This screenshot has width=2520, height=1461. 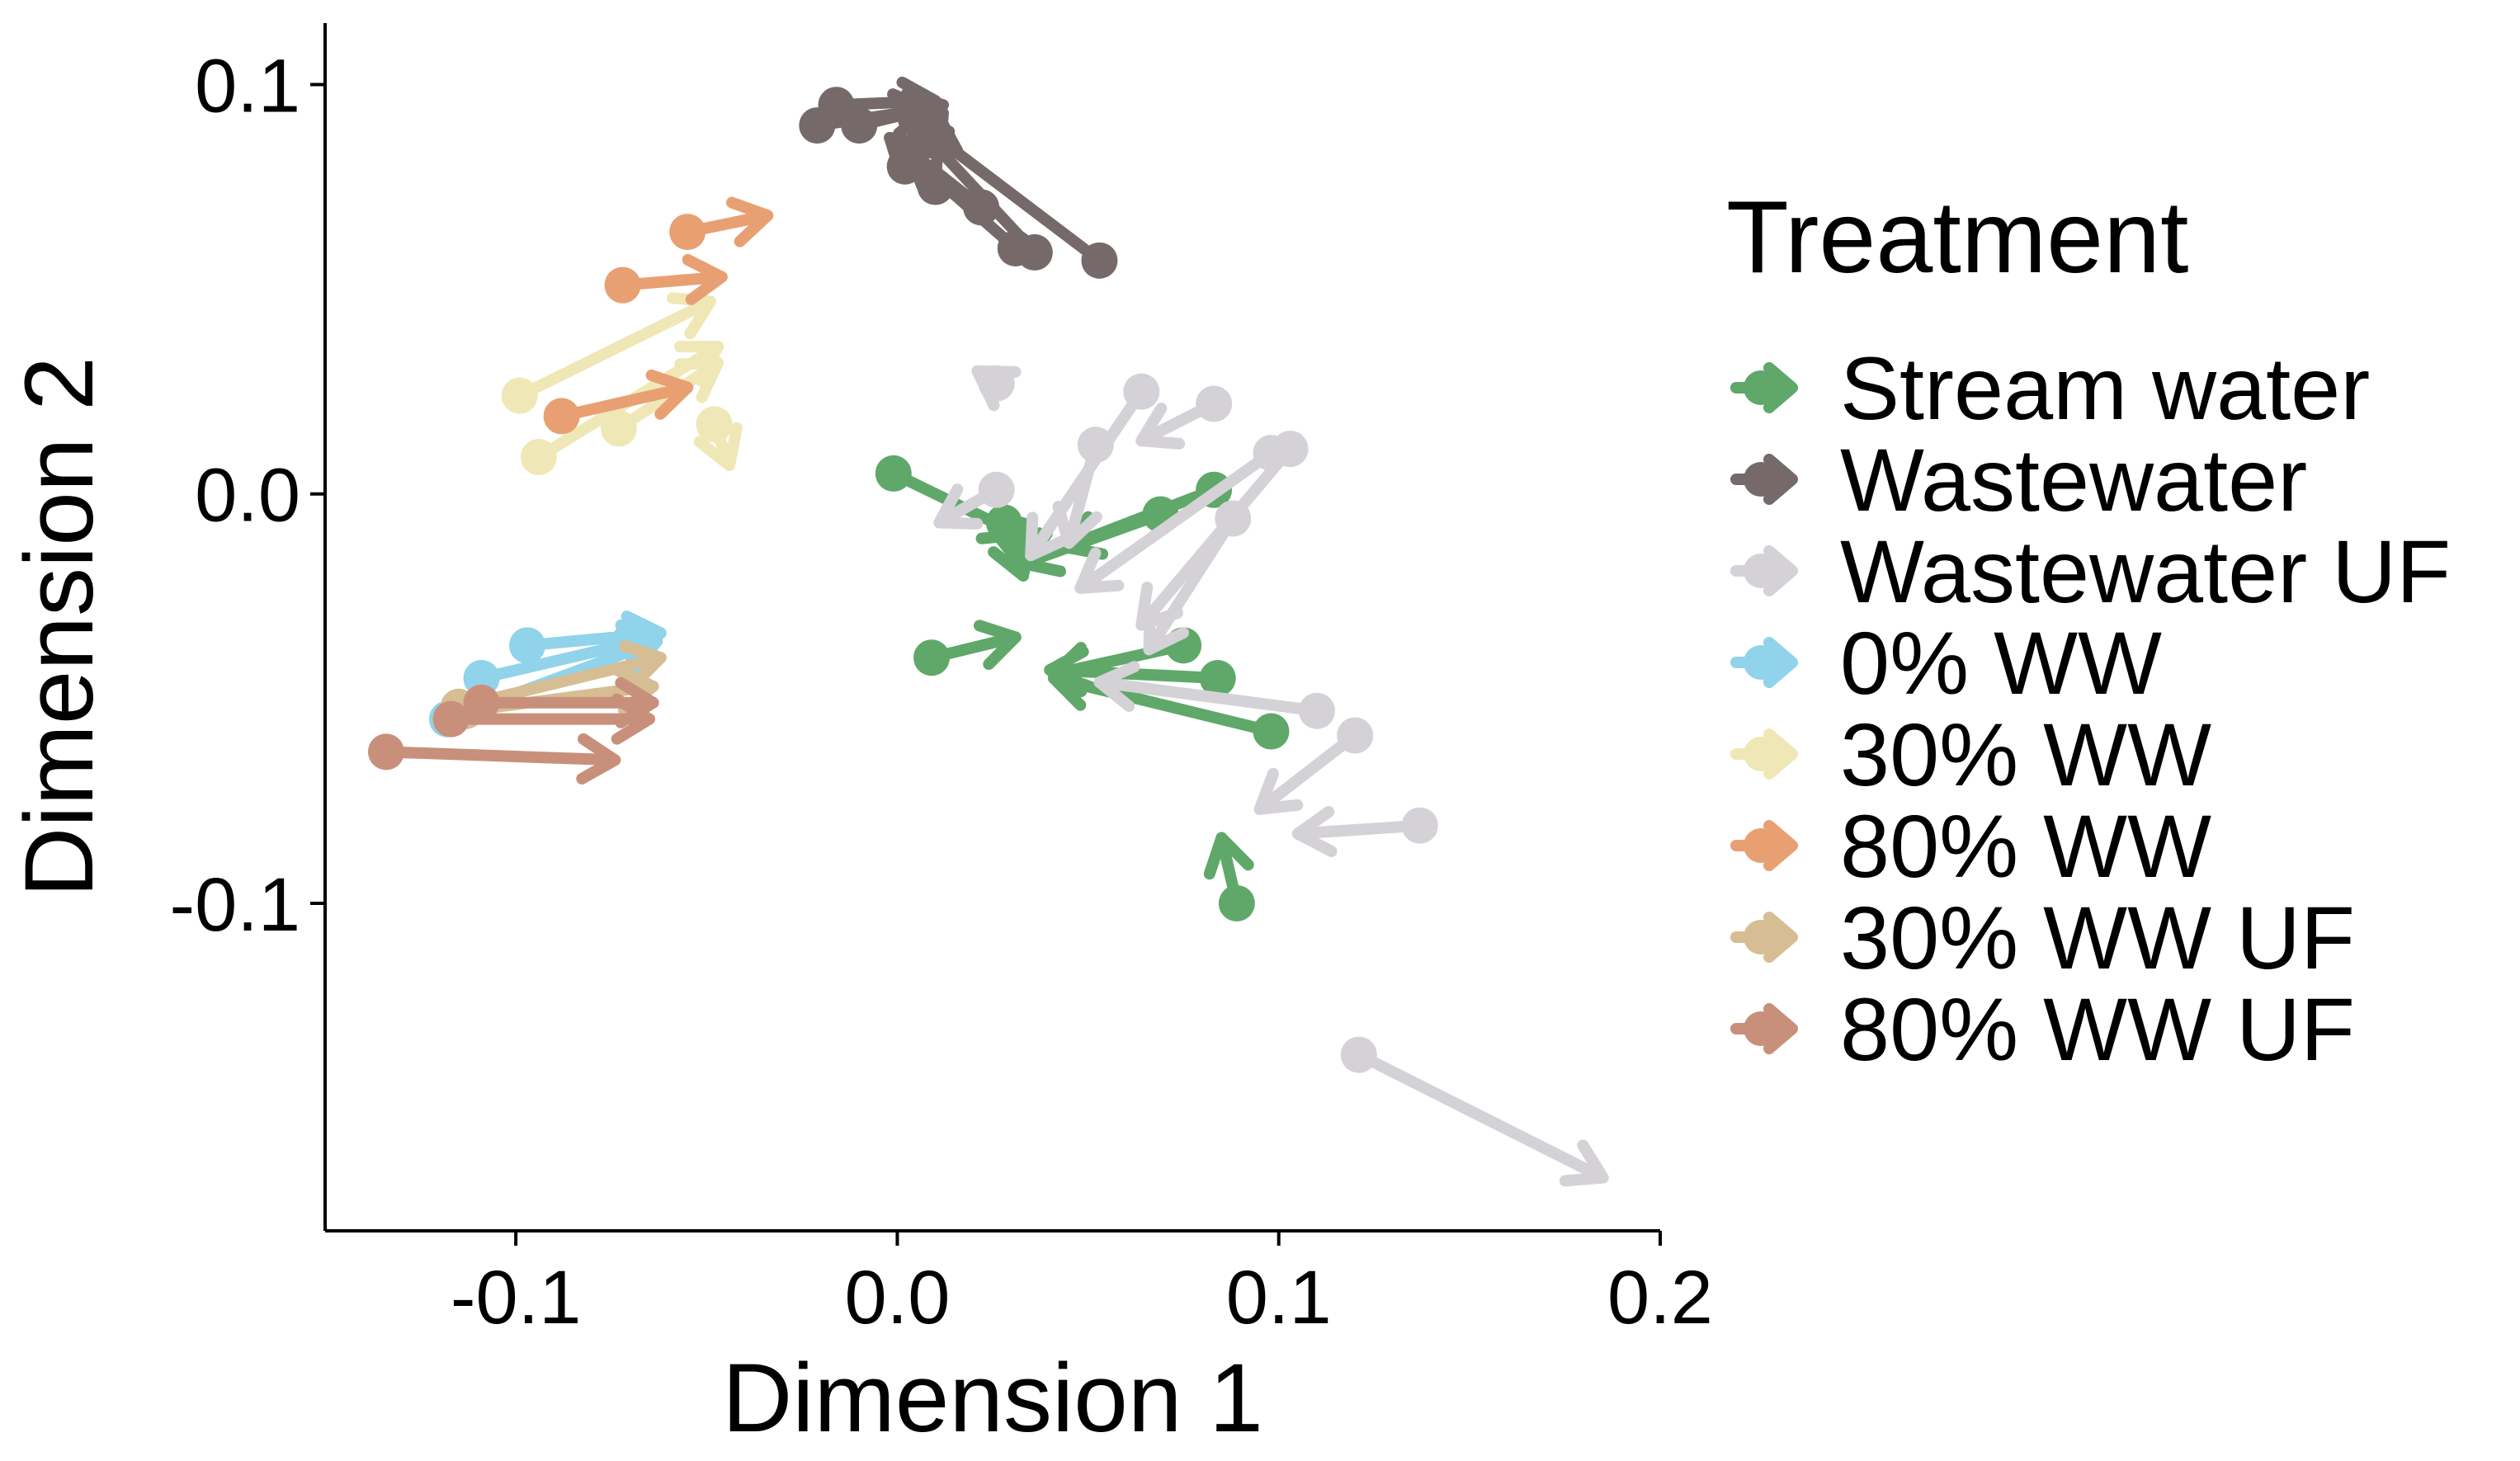 What do you see at coordinates (2097, 1029) in the screenshot?
I see `legend-label: 80% WW UF` at bounding box center [2097, 1029].